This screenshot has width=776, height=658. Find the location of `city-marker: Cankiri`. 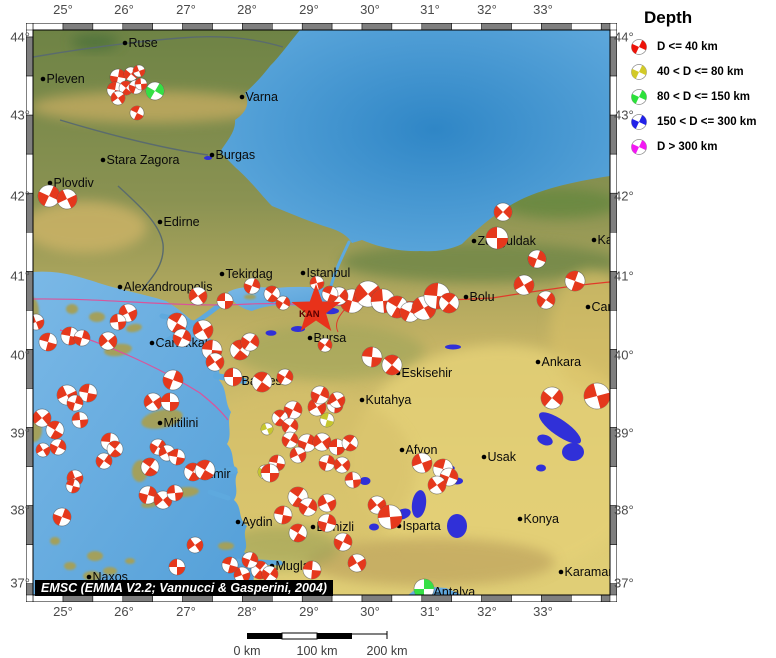

city-marker: Cankiri is located at coordinates (597, 307).